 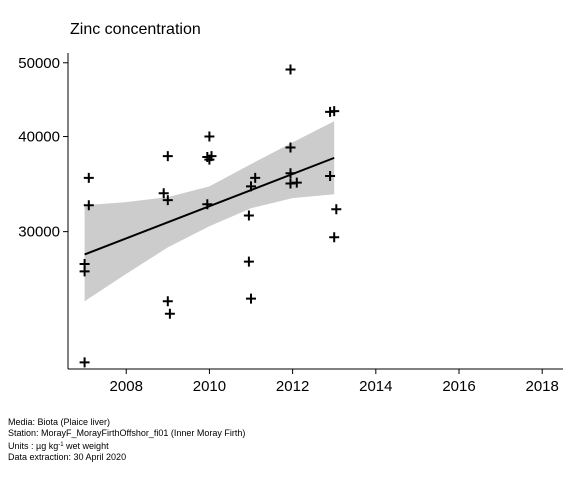 I want to click on y-tick-label: 30000, so click(x=39, y=232).